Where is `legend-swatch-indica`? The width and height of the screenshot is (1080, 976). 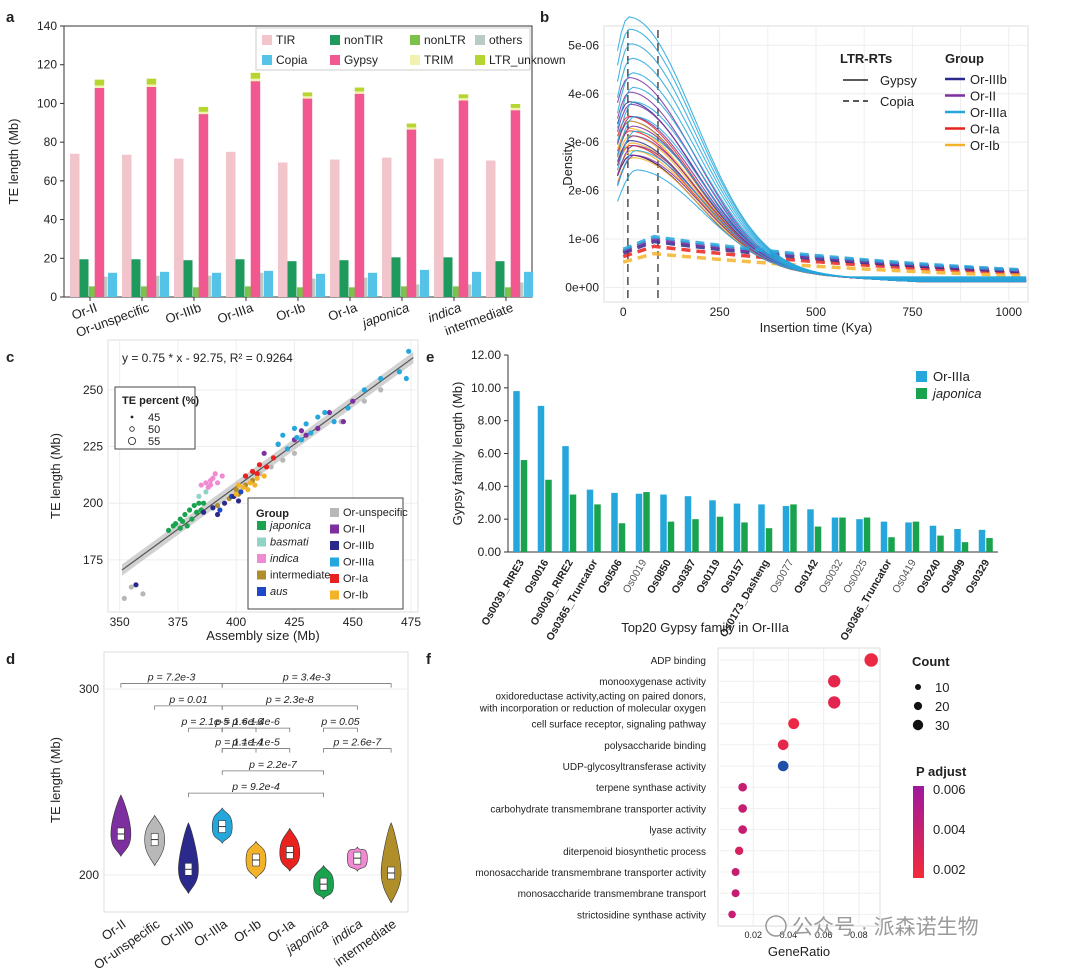 legend-swatch-indica is located at coordinates (261, 558).